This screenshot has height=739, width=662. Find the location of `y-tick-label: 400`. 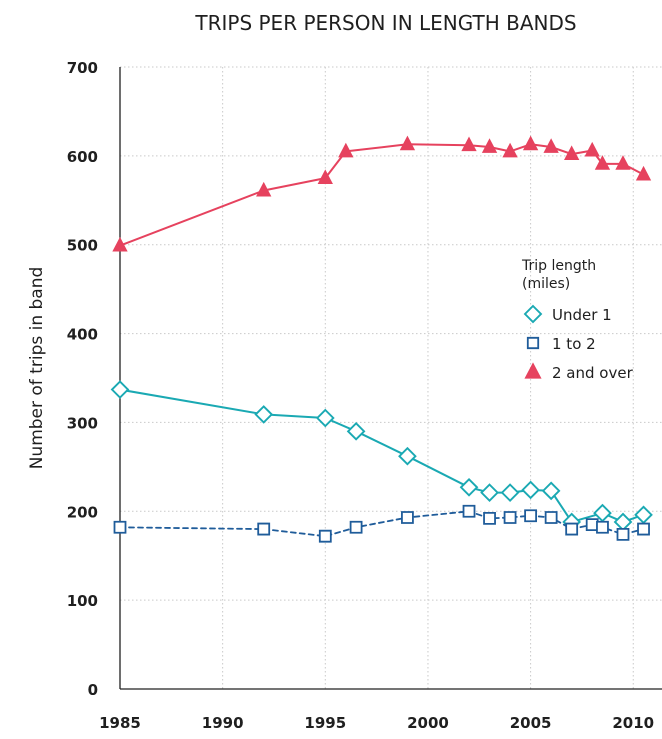

y-tick-label: 400 is located at coordinates (82, 335).